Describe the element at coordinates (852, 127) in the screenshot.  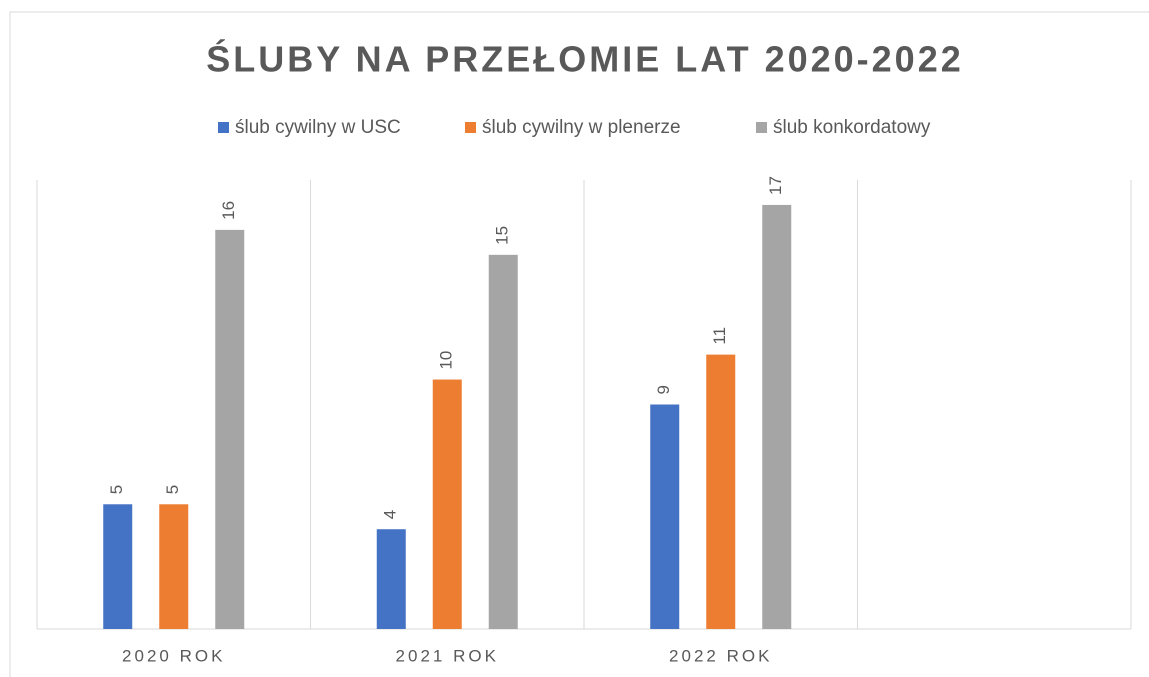
I see `legend-label: ślub konkordatowy` at that location.